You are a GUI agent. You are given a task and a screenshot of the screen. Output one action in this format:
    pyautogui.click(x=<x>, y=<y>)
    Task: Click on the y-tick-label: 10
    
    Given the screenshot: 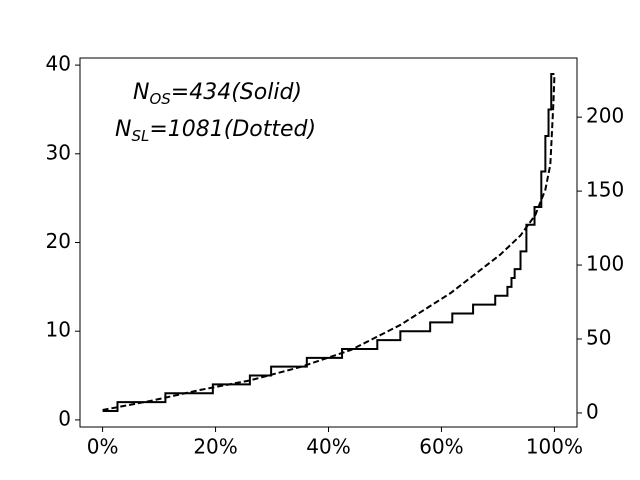 What is the action you would take?
    pyautogui.click(x=58, y=330)
    